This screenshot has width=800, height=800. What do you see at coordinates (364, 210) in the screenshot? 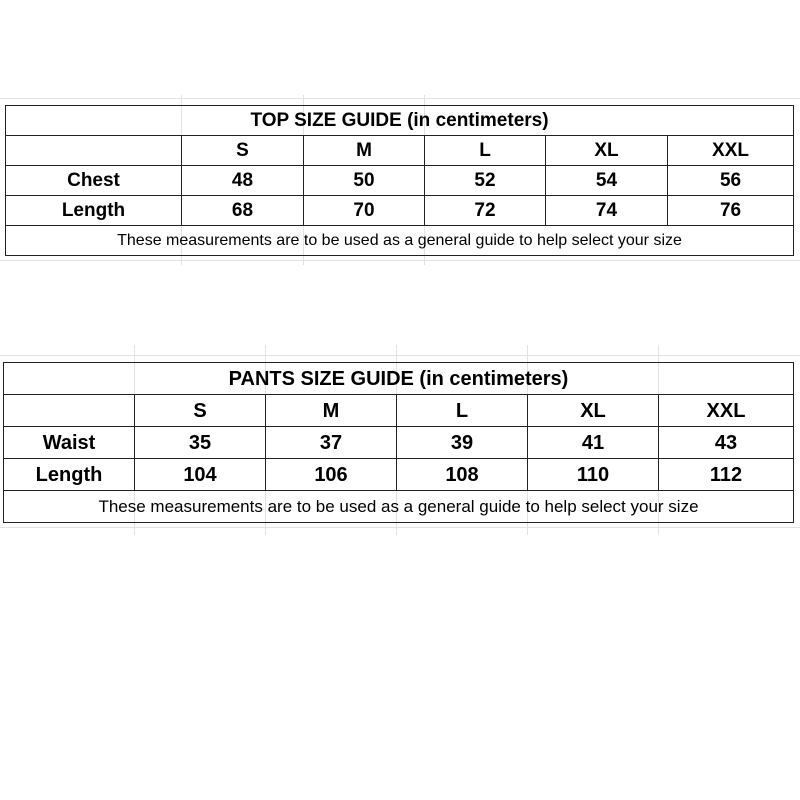
I see `cell: 70` at bounding box center [364, 210].